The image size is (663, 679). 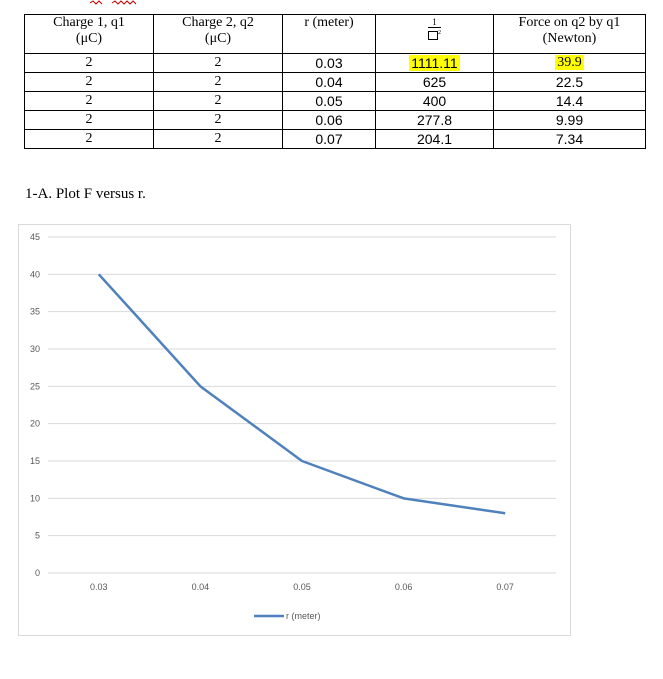 What do you see at coordinates (434, 82) in the screenshot?
I see `cell-inverse: 625` at bounding box center [434, 82].